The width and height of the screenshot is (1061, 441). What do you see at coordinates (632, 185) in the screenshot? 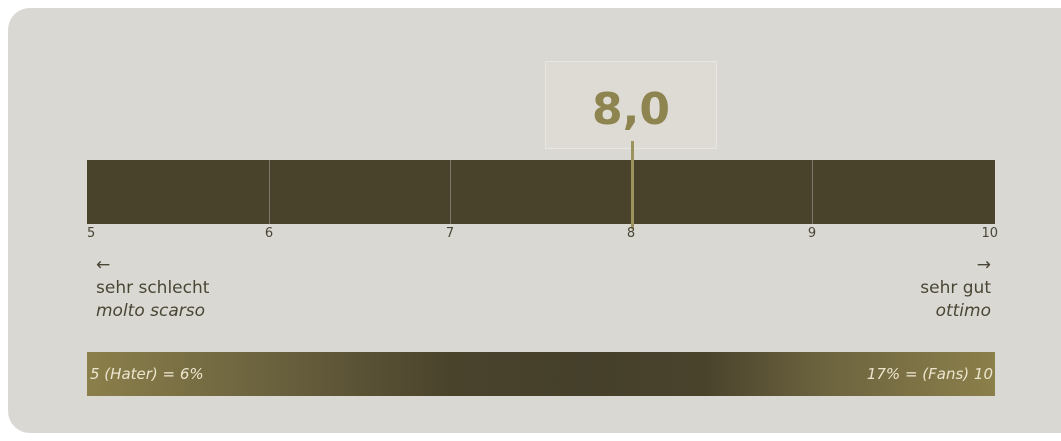
I see `score-marker` at bounding box center [632, 185].